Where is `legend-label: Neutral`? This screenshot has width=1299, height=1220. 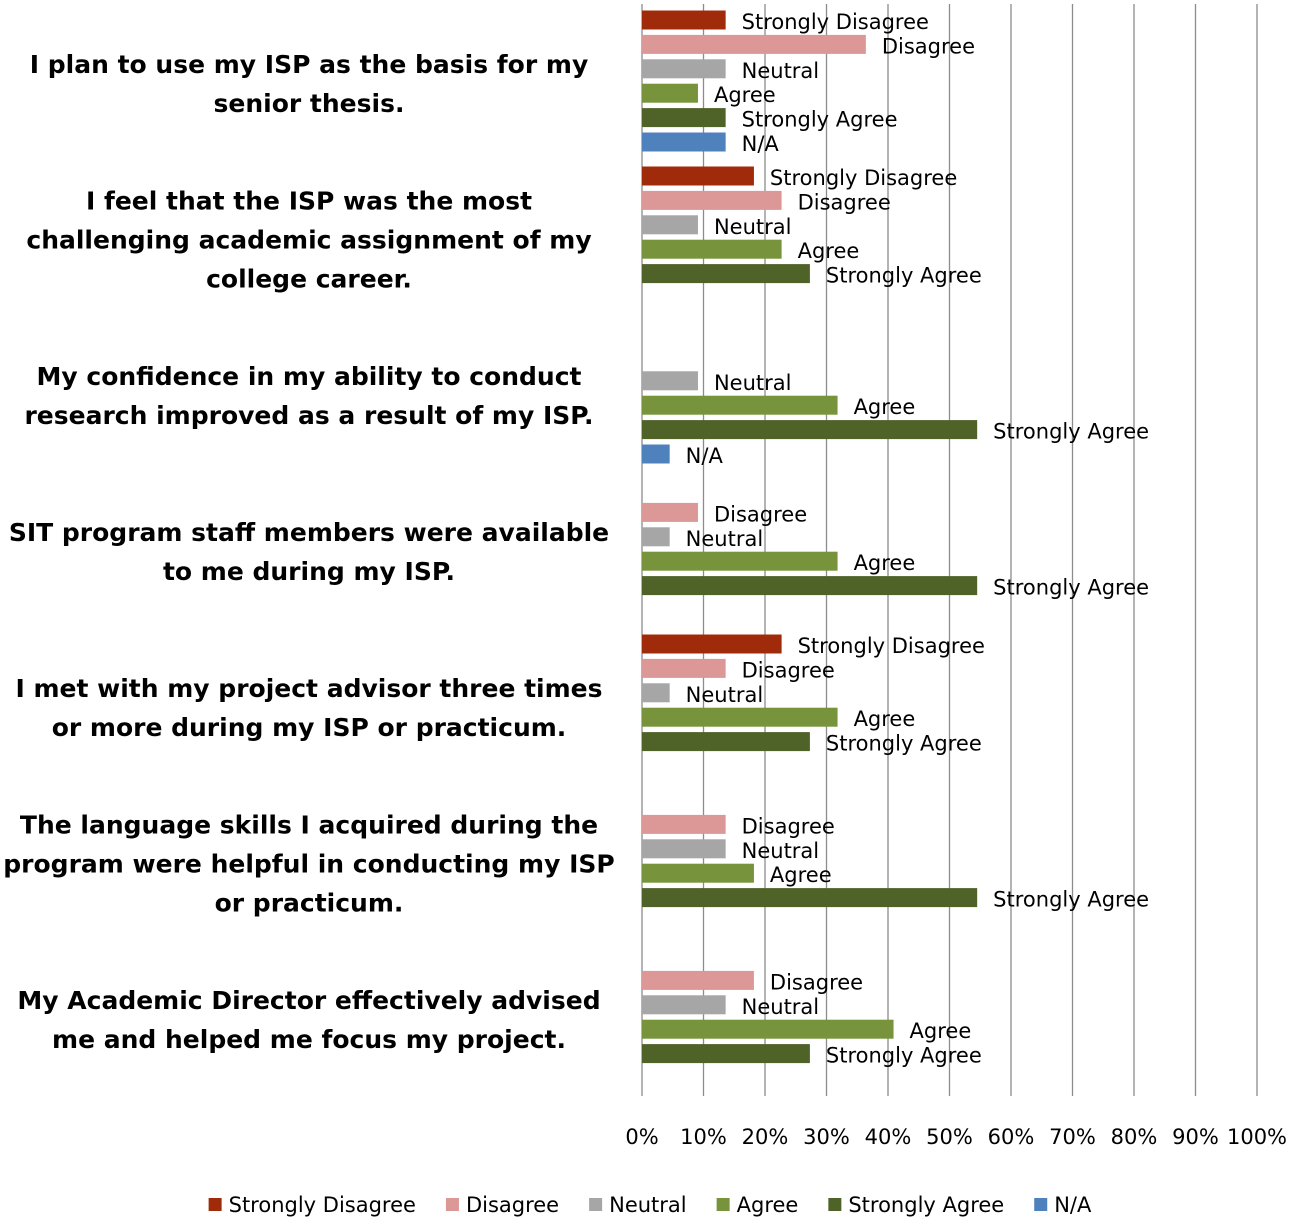 legend-label: Neutral is located at coordinates (648, 1205).